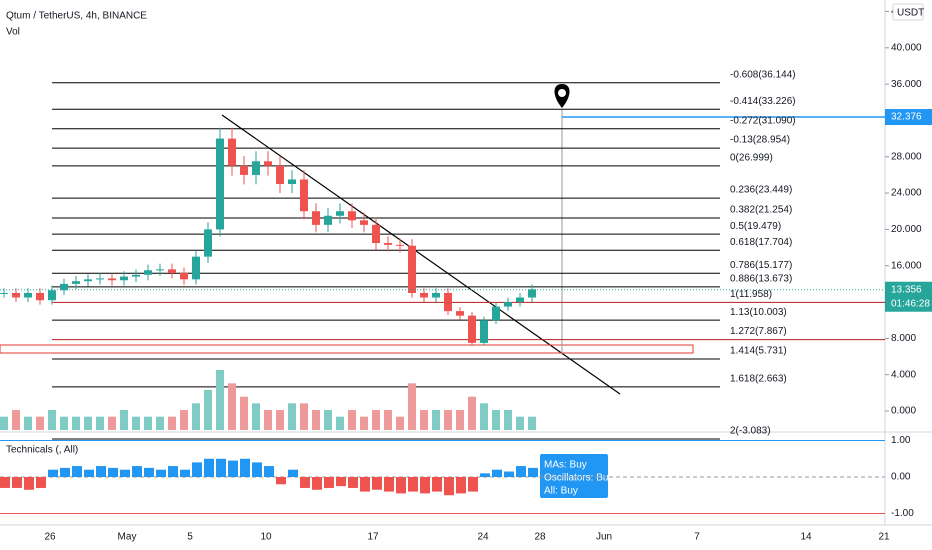 The height and width of the screenshot is (550, 932). Describe the element at coordinates (190, 537) in the screenshot. I see `time-label: 5` at that location.